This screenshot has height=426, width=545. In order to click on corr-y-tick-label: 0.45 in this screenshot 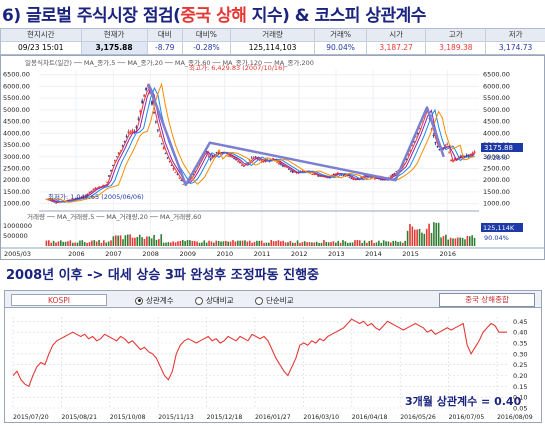, I will do `click(520, 322)`.